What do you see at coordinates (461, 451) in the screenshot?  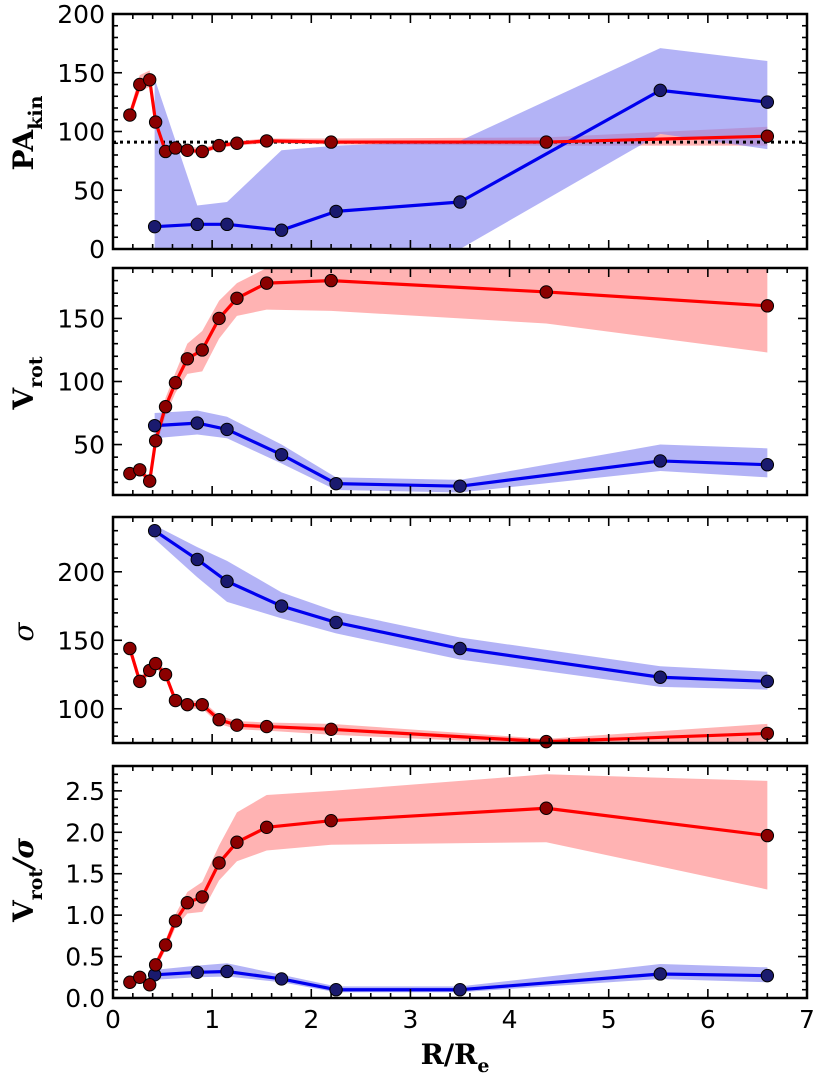 I see `error-band-blue-v-rot` at bounding box center [461, 451].